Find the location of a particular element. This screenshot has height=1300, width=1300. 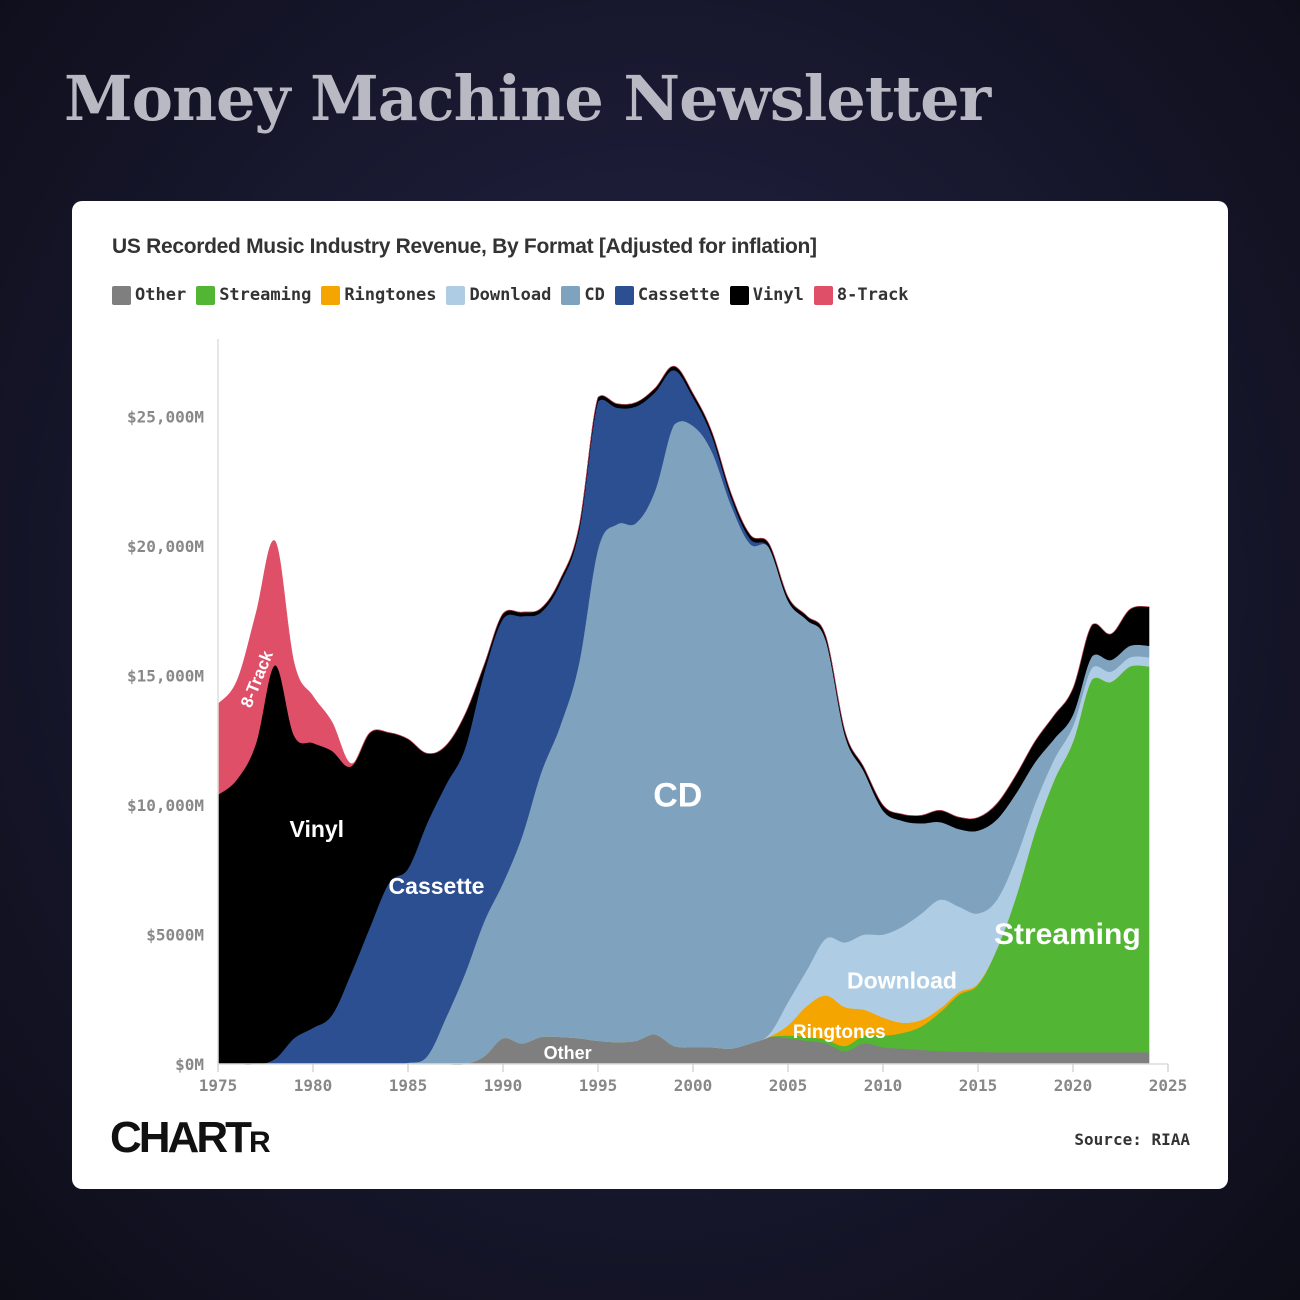

newsletter-title: Money Machine Newsletter is located at coordinates (527, 98).